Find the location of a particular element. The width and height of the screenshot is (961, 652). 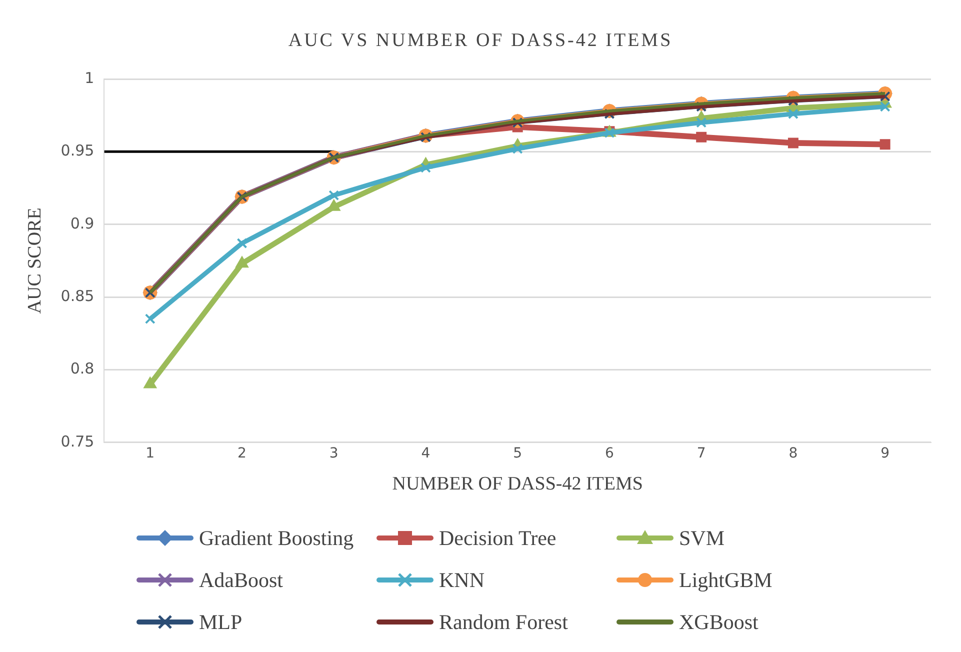

legend-label: Decision Tree is located at coordinates (497, 538).